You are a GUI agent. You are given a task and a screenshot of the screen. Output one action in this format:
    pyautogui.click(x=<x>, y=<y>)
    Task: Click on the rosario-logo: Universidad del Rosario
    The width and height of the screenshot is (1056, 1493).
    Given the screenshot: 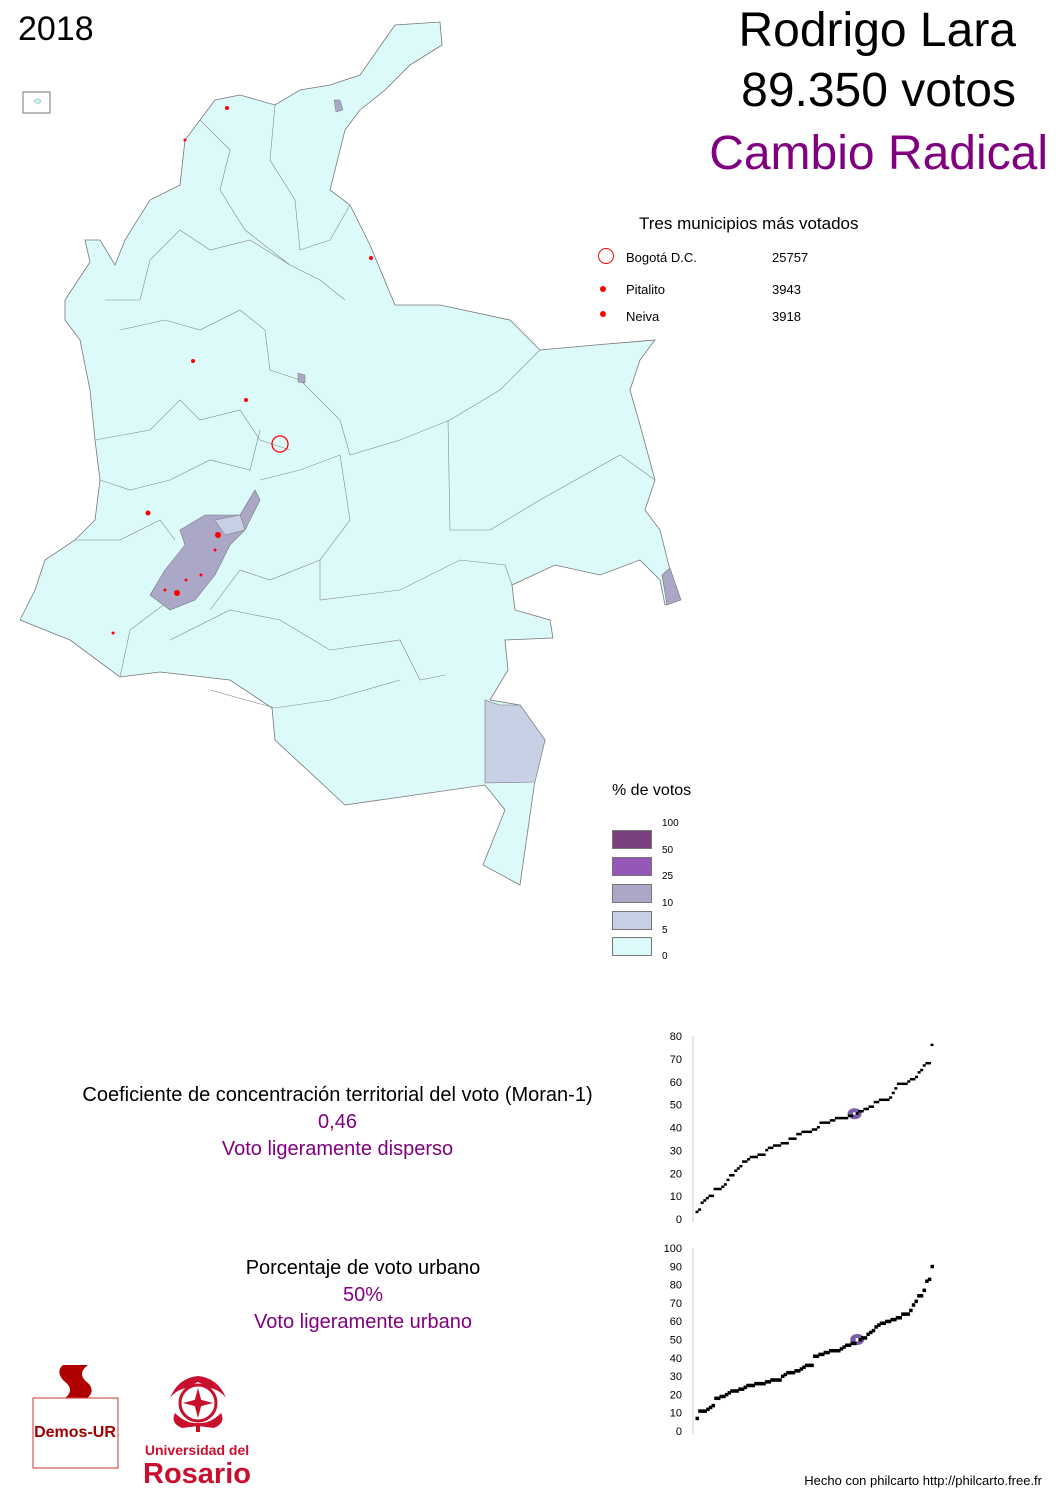 What is the action you would take?
    pyautogui.click(x=197, y=1432)
    